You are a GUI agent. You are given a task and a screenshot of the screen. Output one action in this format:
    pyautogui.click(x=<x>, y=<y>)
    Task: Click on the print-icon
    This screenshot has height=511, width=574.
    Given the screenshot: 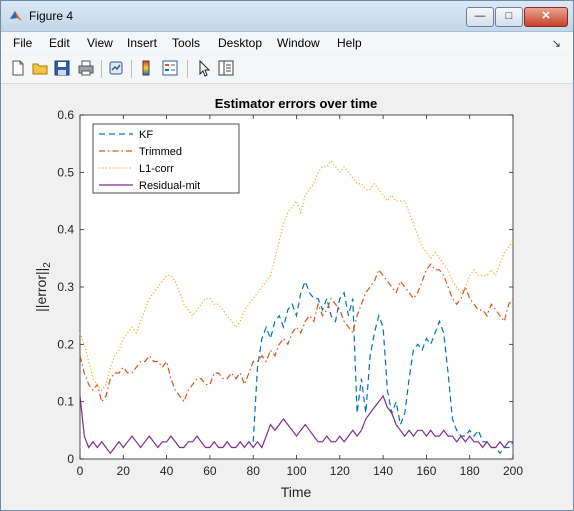 What is the action you would take?
    pyautogui.click(x=86, y=68)
    